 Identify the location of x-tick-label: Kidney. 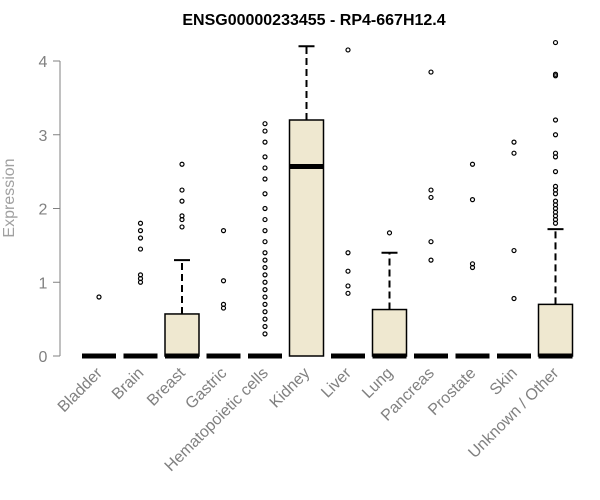
(290, 388).